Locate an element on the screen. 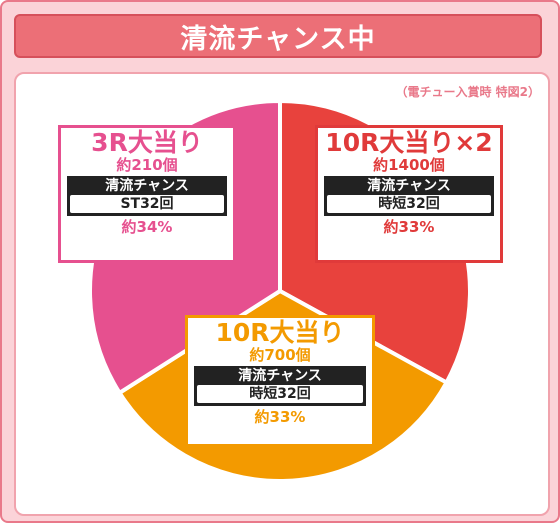  slice-balls: 約210個 is located at coordinates (147, 165).